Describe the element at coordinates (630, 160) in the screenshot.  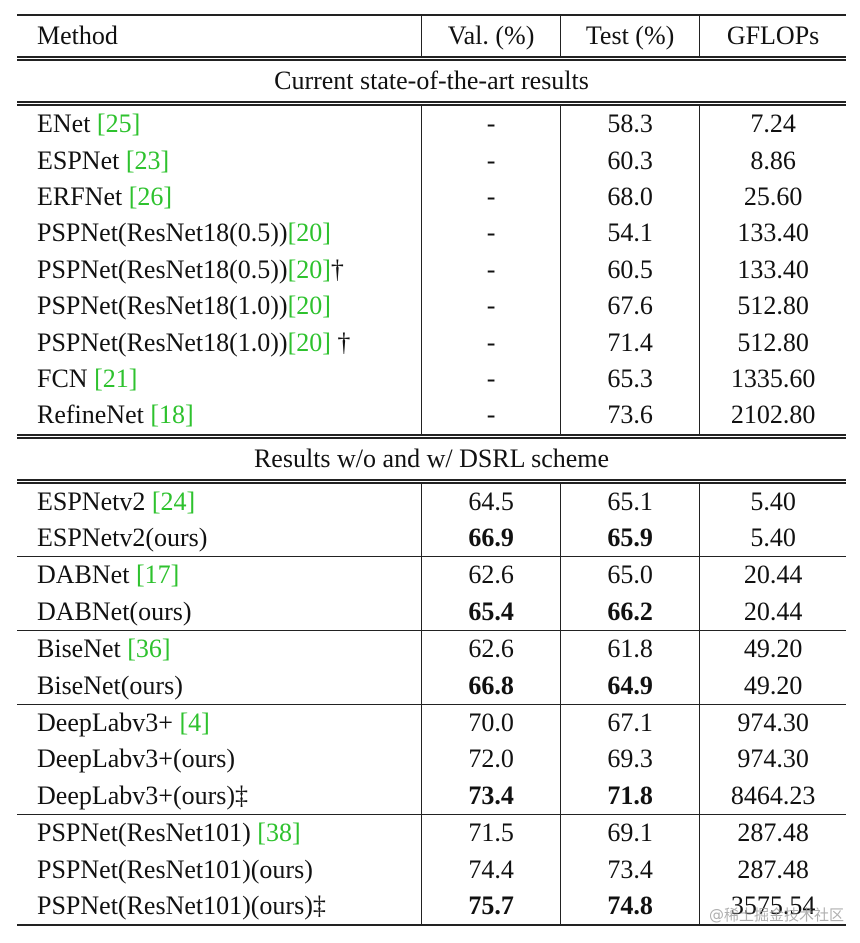
I see `test-cell: 60.3` at that location.